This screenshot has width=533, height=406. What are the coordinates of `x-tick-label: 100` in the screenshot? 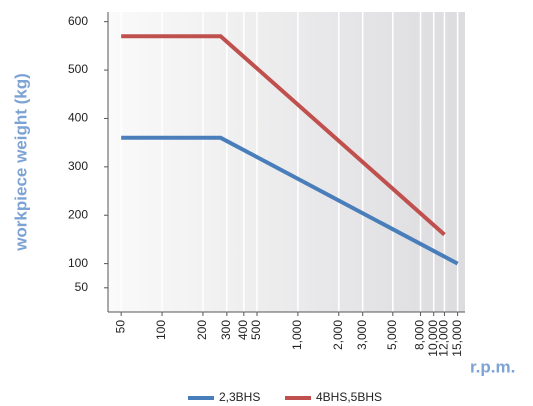 It's located at (161, 330).